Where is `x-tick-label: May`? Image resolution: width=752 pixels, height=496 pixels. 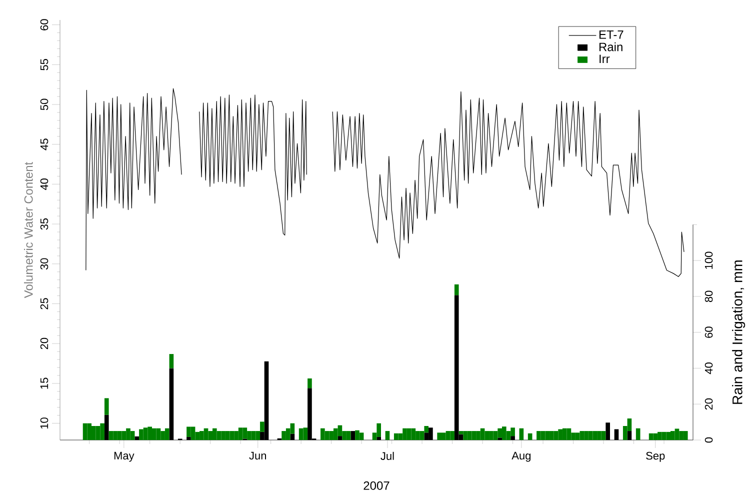
x-tick-label: May is located at coordinates (124, 457).